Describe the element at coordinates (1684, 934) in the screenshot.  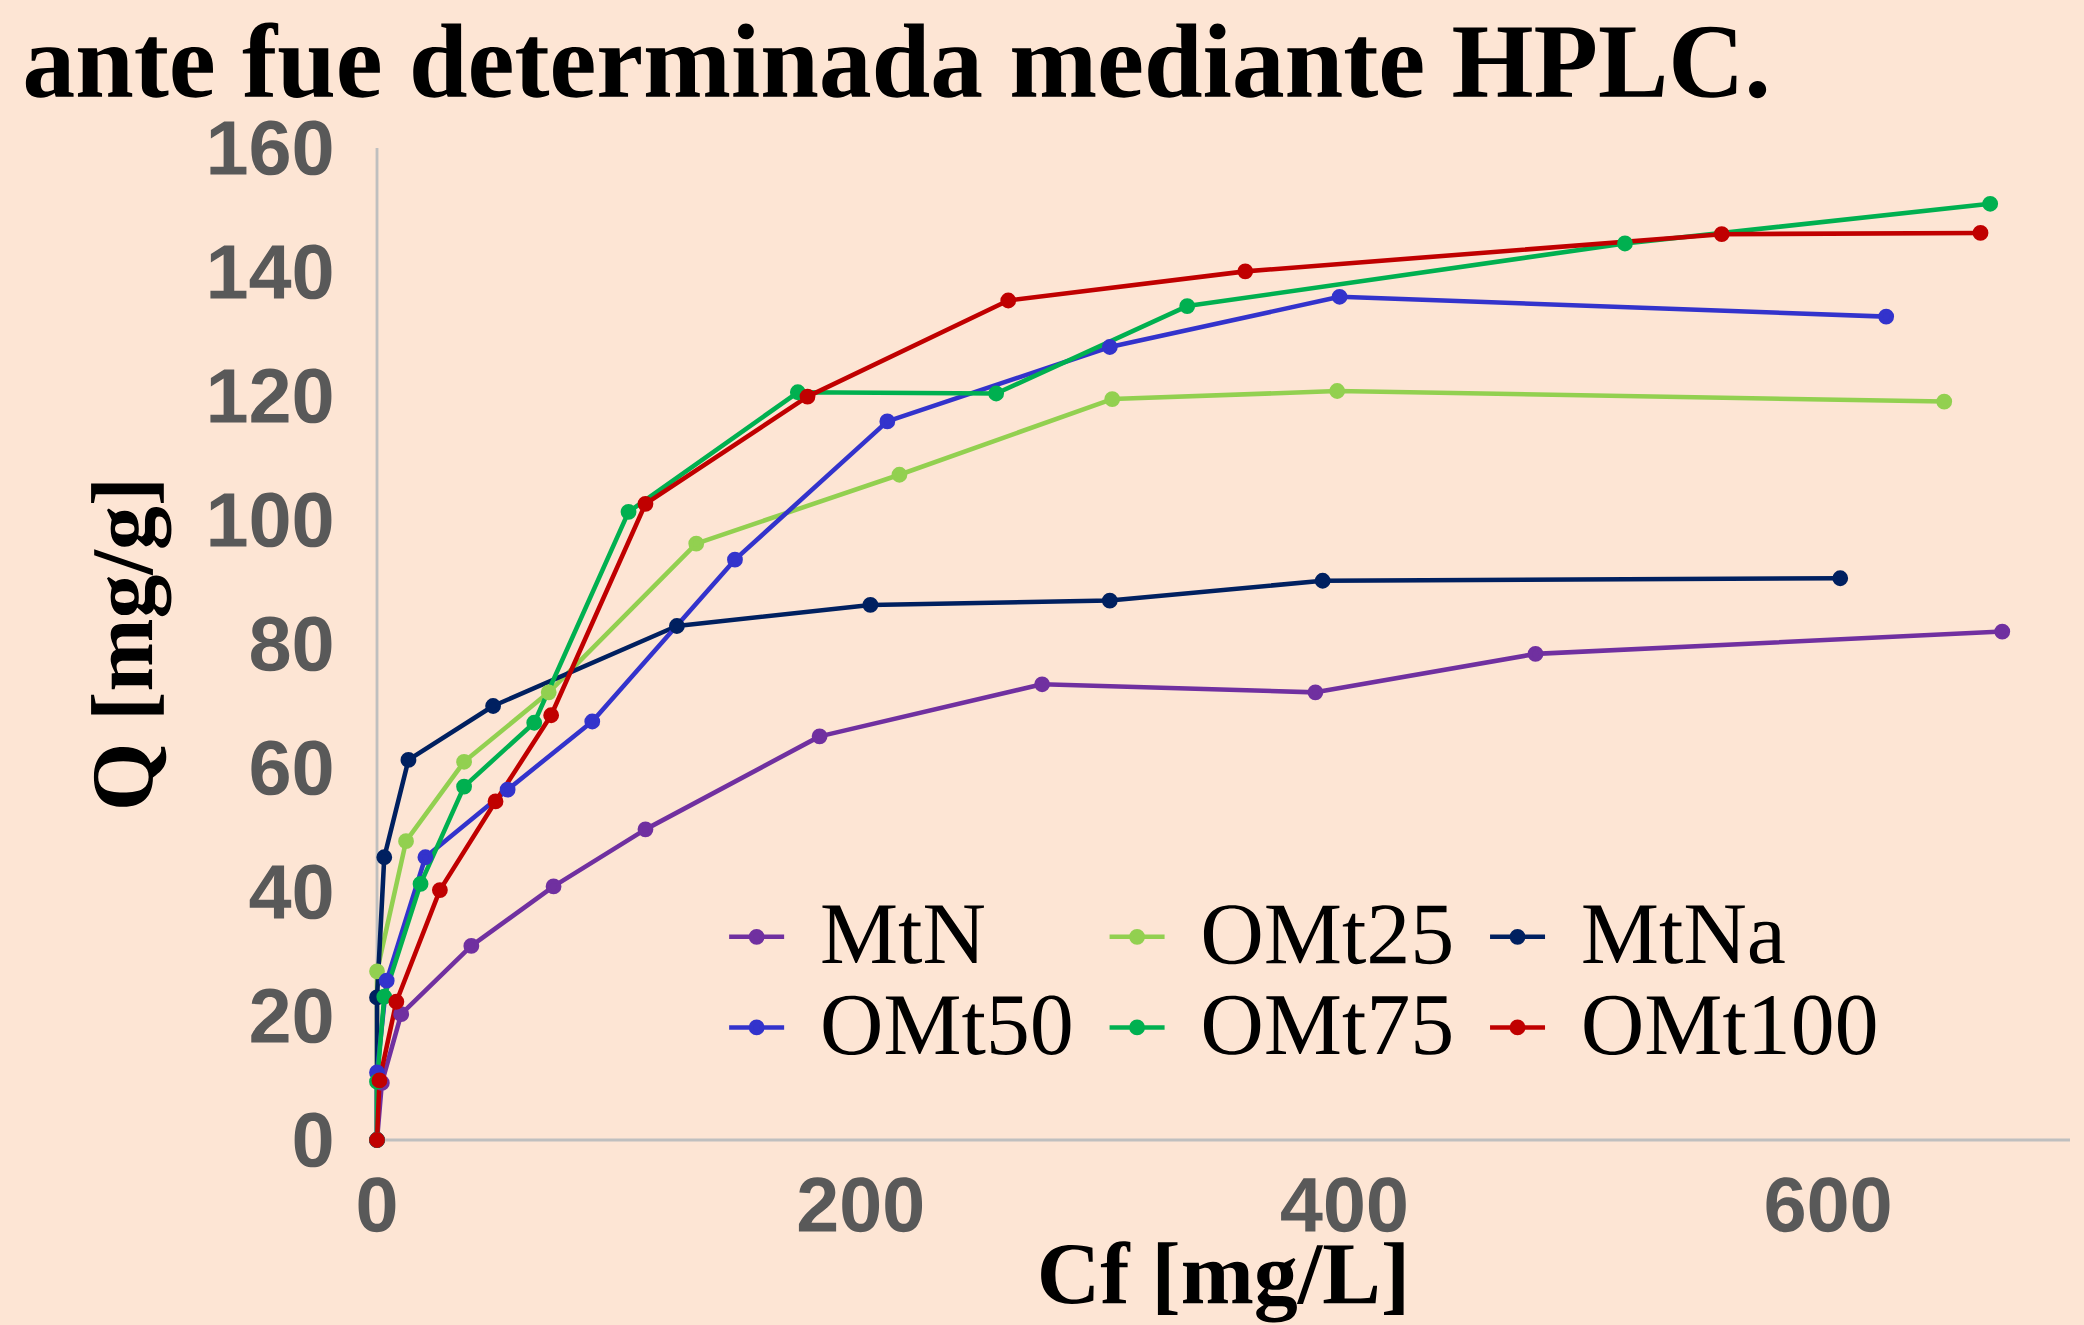
I see `legend-label: MtNa` at that location.